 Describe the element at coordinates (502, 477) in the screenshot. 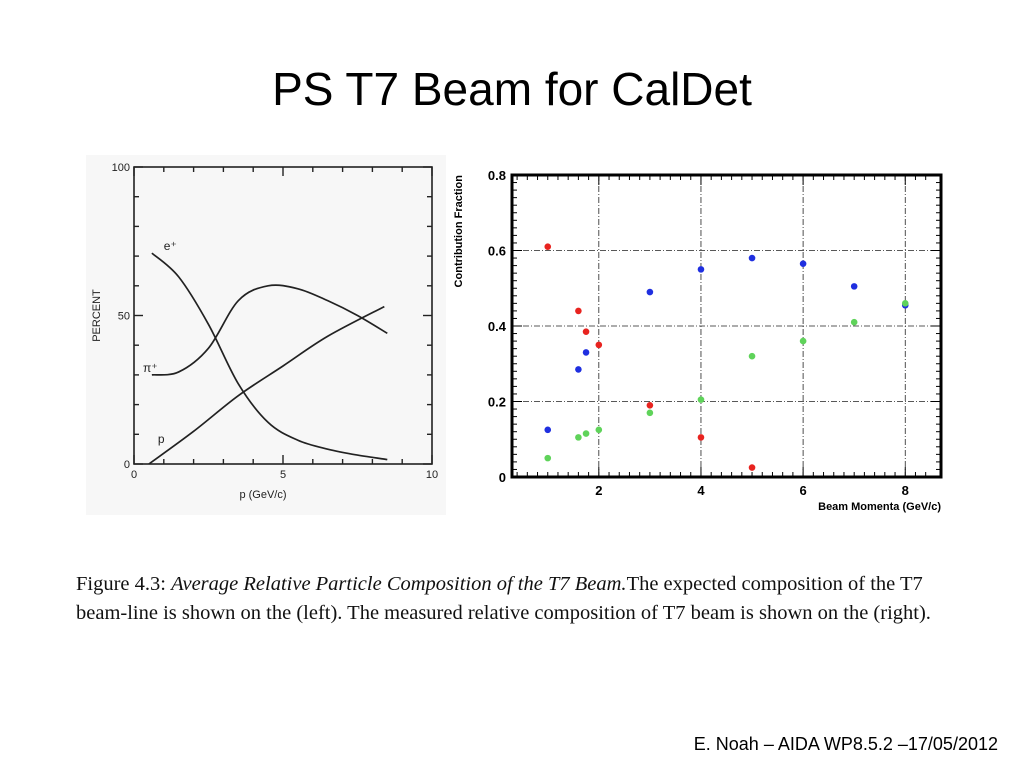

I see `right-y-tick-label: 0` at that location.